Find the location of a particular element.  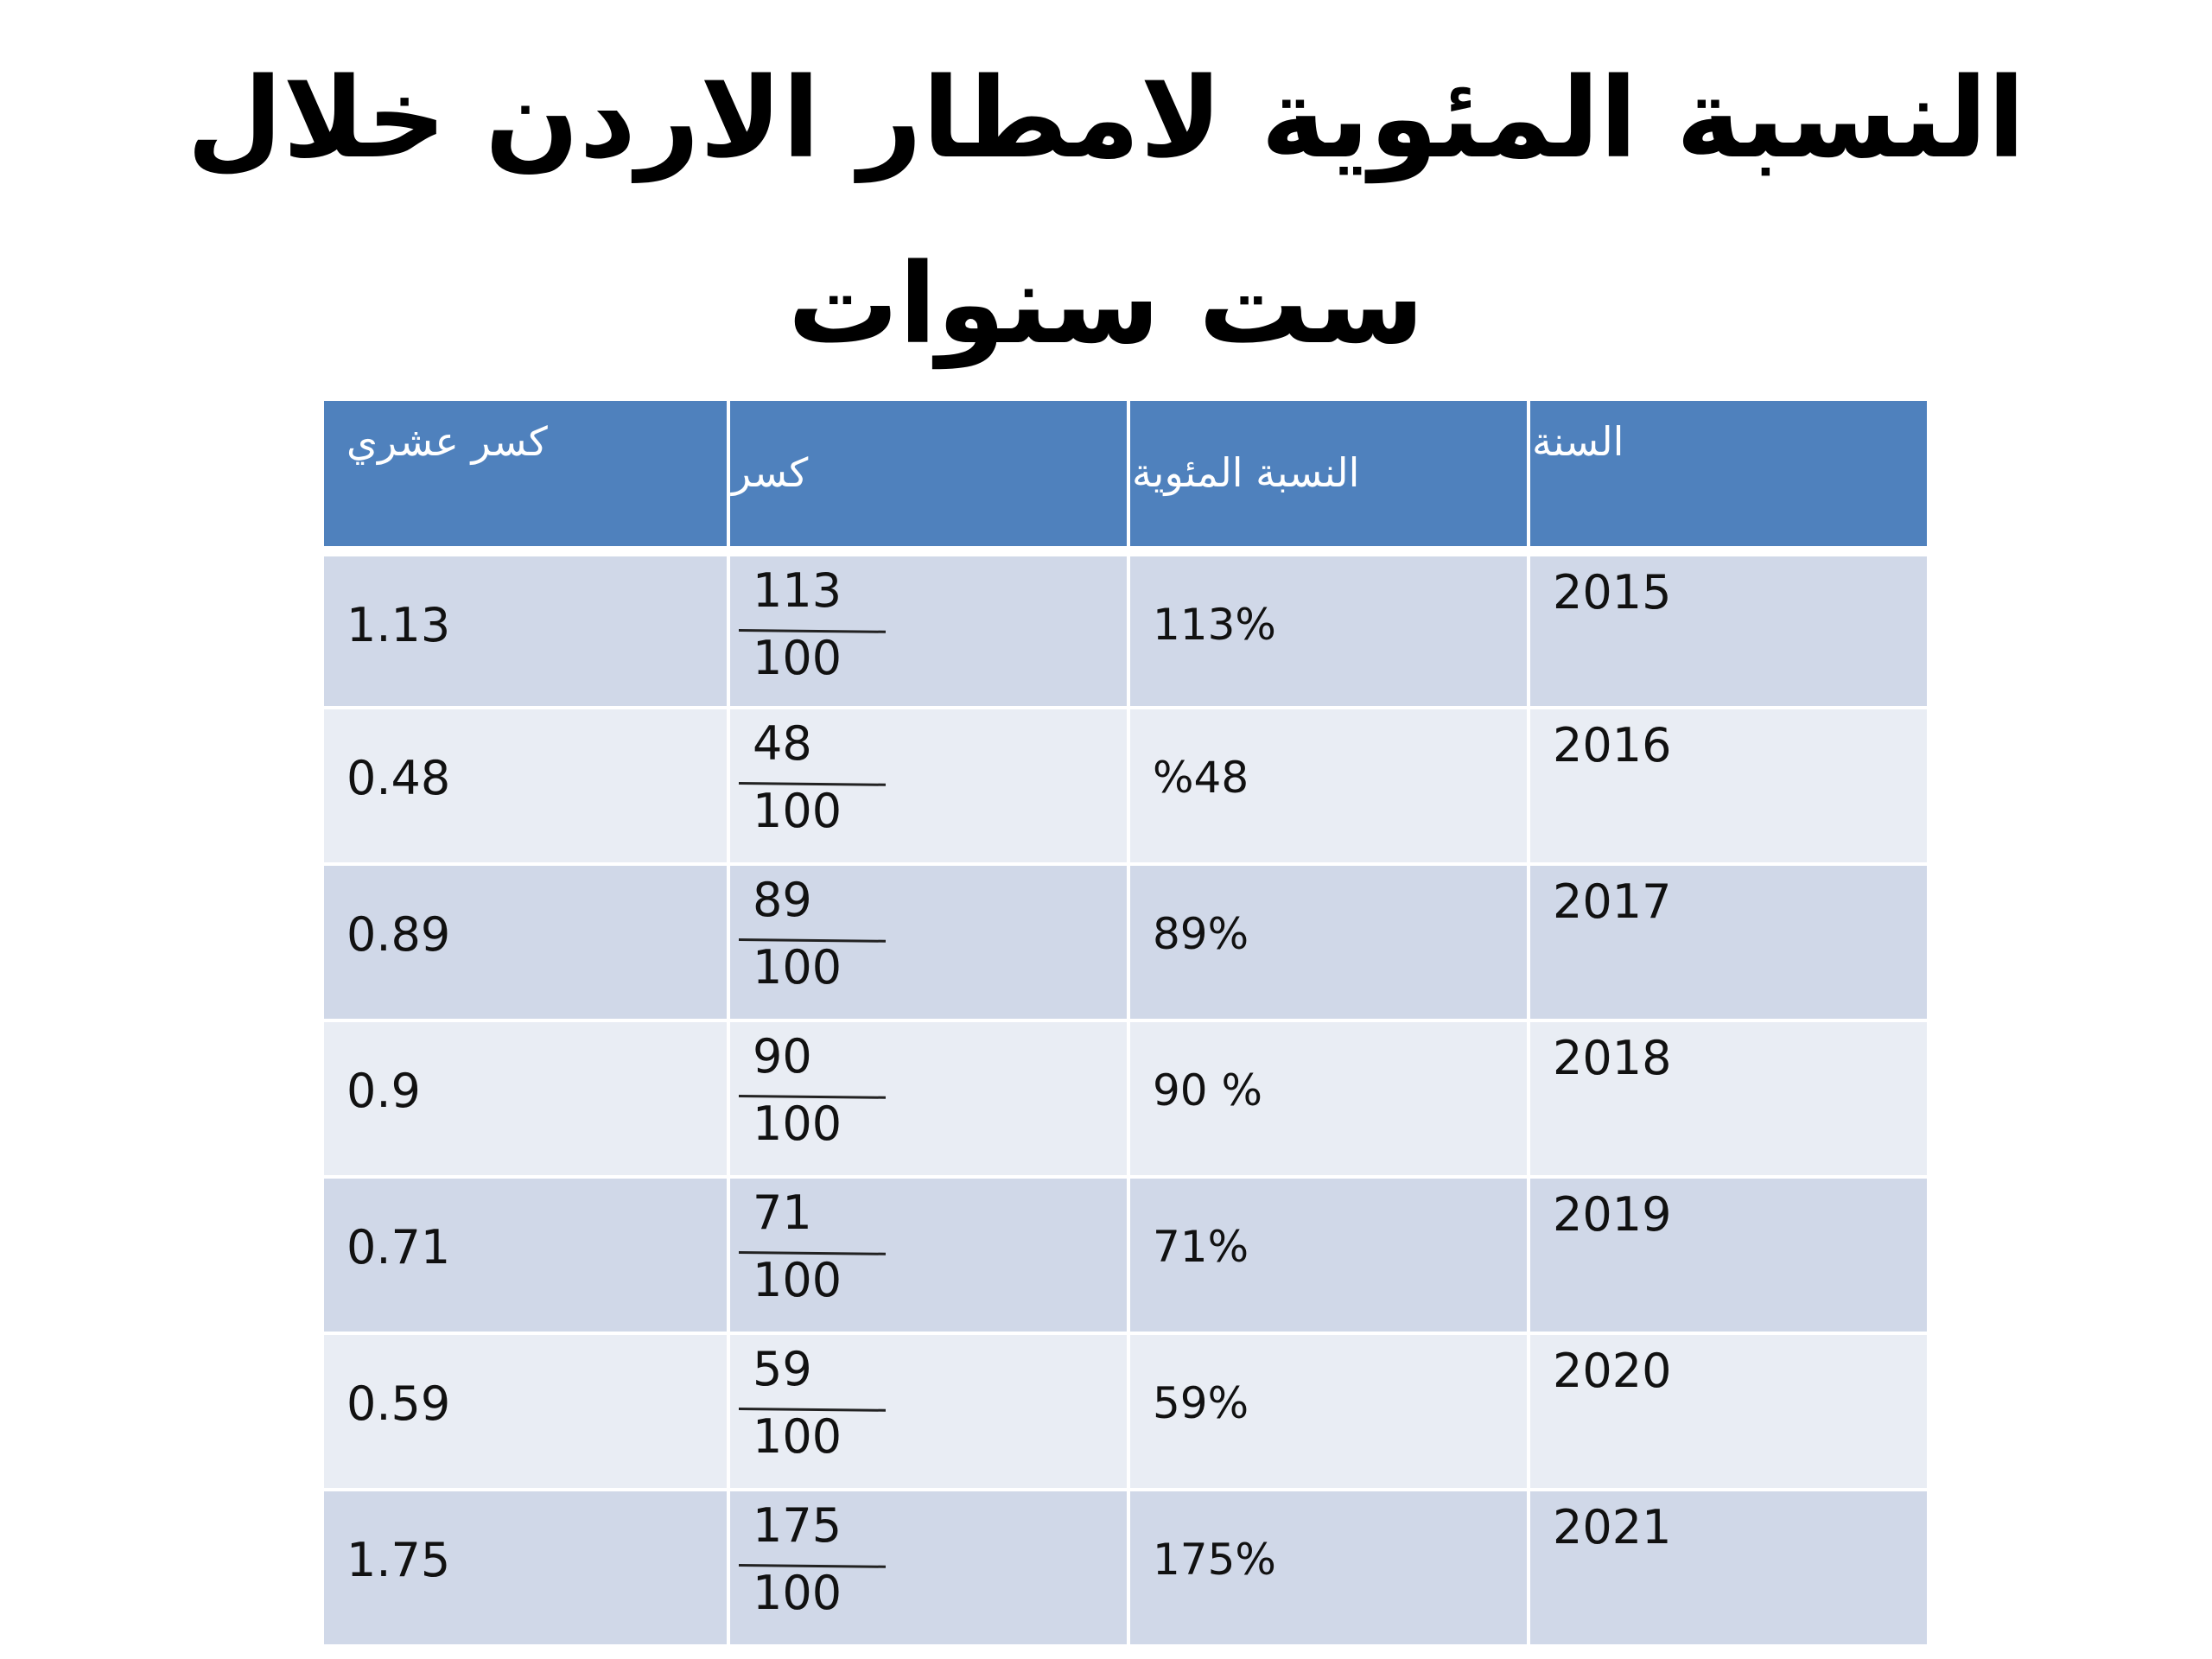

table-row: 0.89 89 100 89% 2017 is located at coordinates (1125, 942).